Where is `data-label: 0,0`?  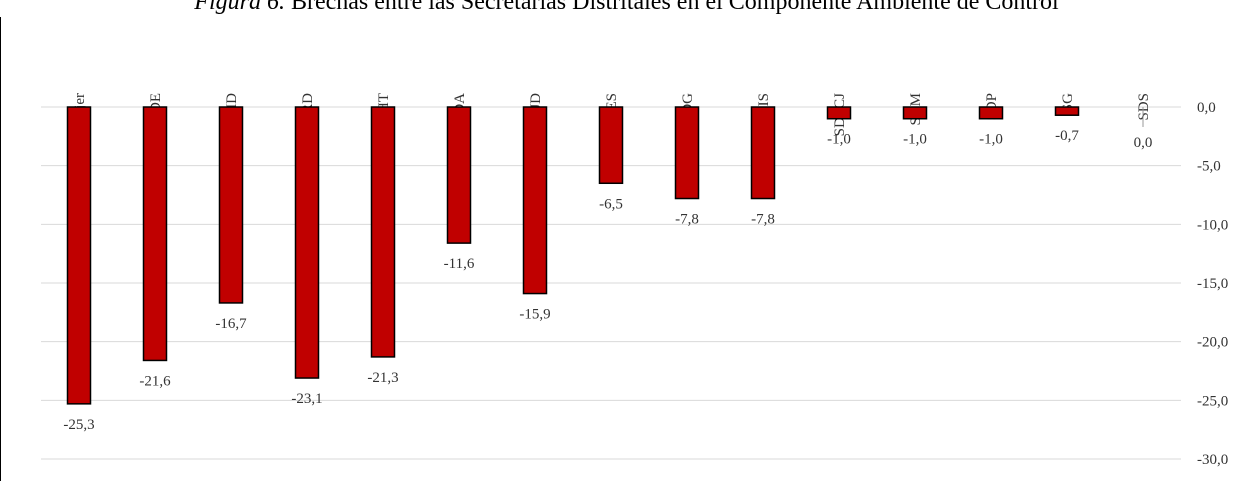
data-label: 0,0 is located at coordinates (1143, 143).